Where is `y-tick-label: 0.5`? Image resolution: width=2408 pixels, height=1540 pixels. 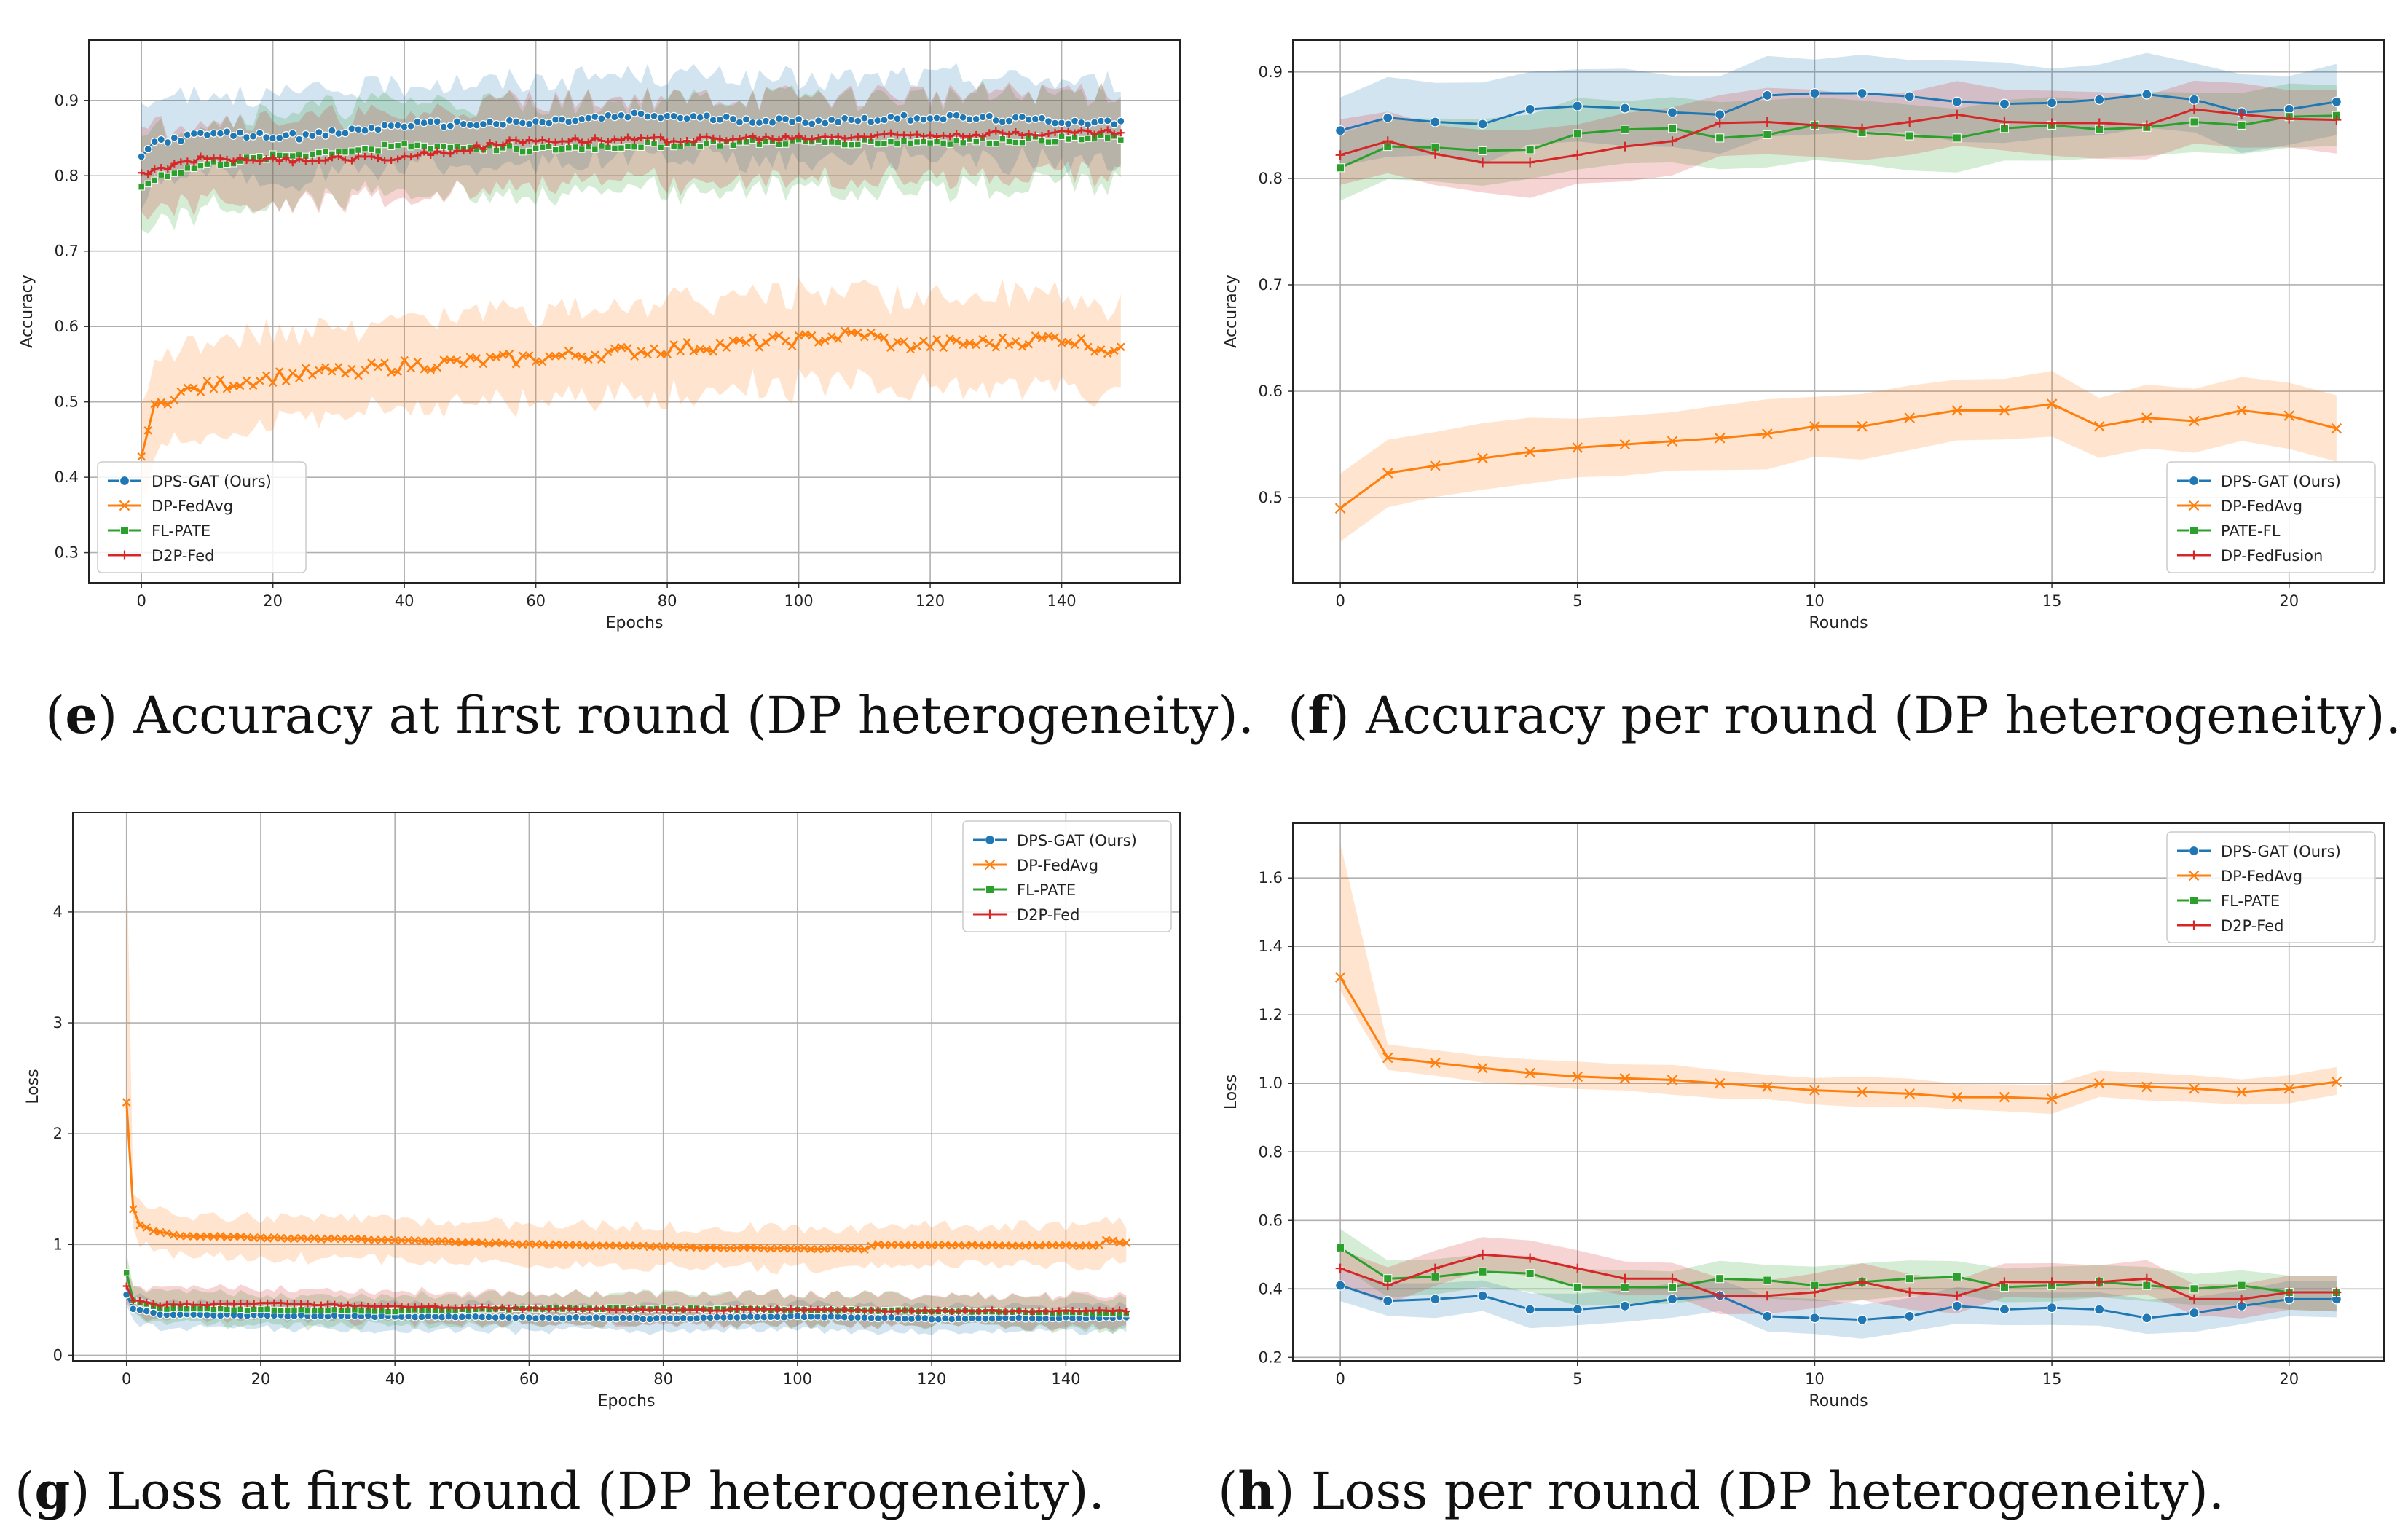 y-tick-label: 0.5 is located at coordinates (1271, 497).